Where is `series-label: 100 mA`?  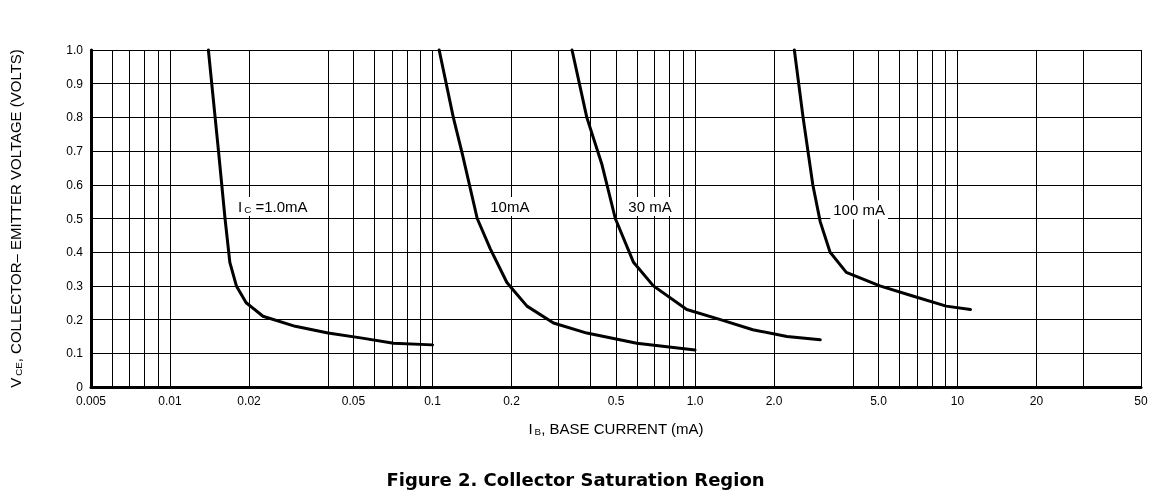
series-label: 100 mA is located at coordinates (859, 210).